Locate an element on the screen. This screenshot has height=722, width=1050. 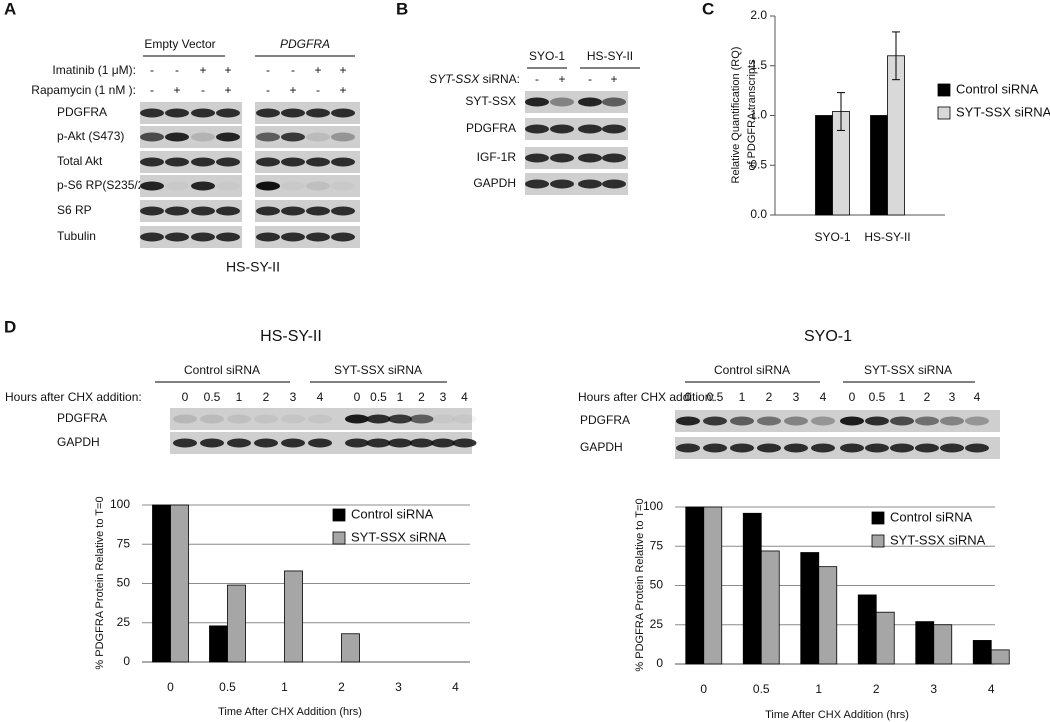
panel-label: D is located at coordinates (10, 326).